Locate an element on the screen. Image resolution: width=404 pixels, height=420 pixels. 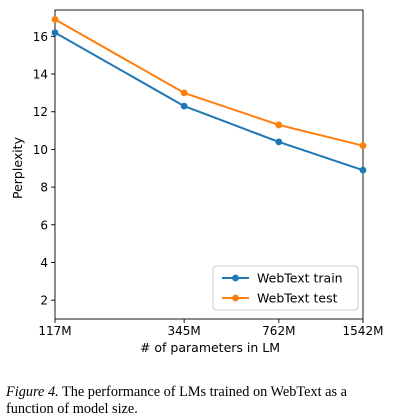
y-tick-label: 10 is located at coordinates (40, 150).